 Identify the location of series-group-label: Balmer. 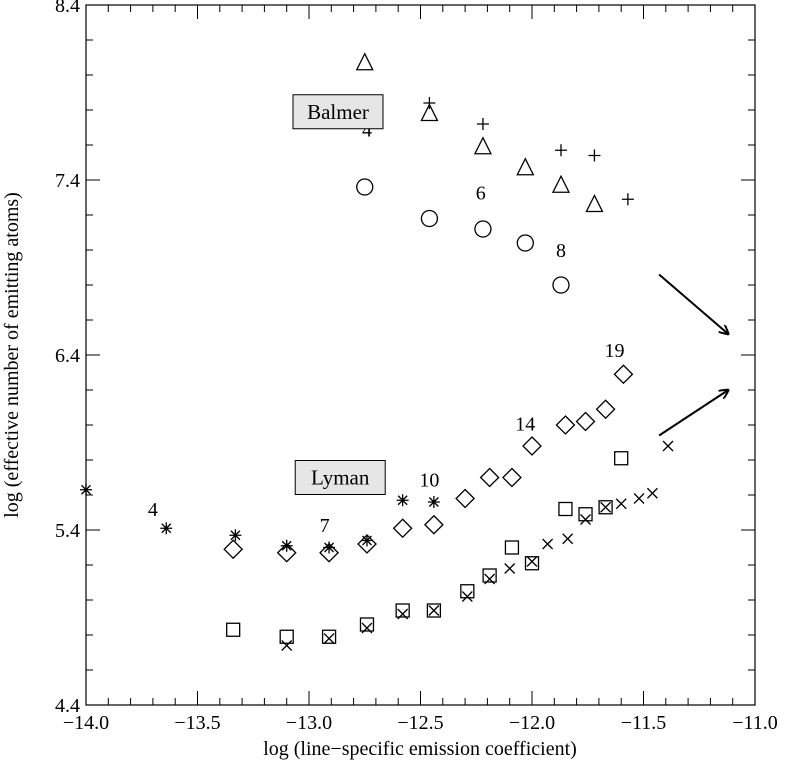
(338, 112).